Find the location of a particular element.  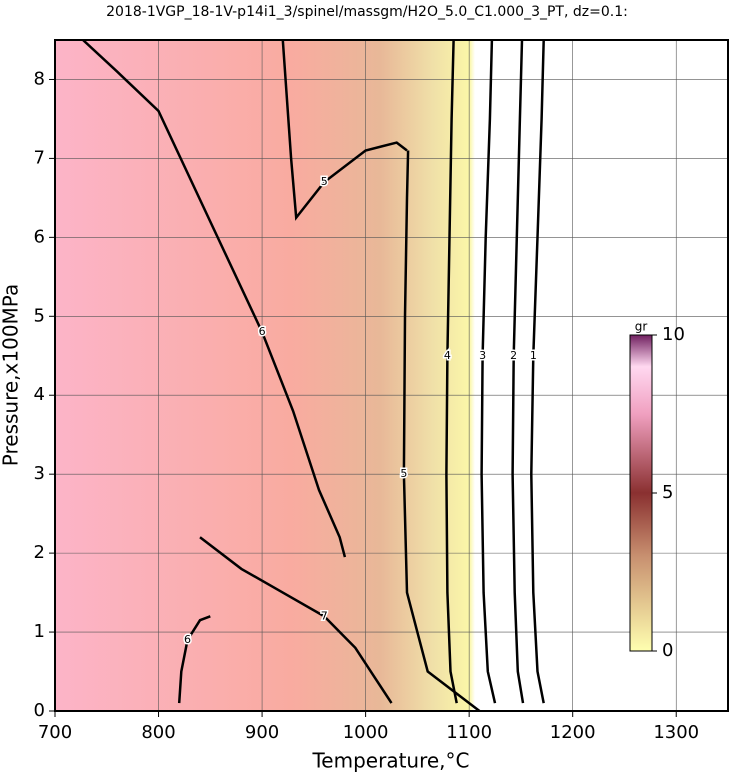

y-tick-label: 4 is located at coordinates (39, 394).